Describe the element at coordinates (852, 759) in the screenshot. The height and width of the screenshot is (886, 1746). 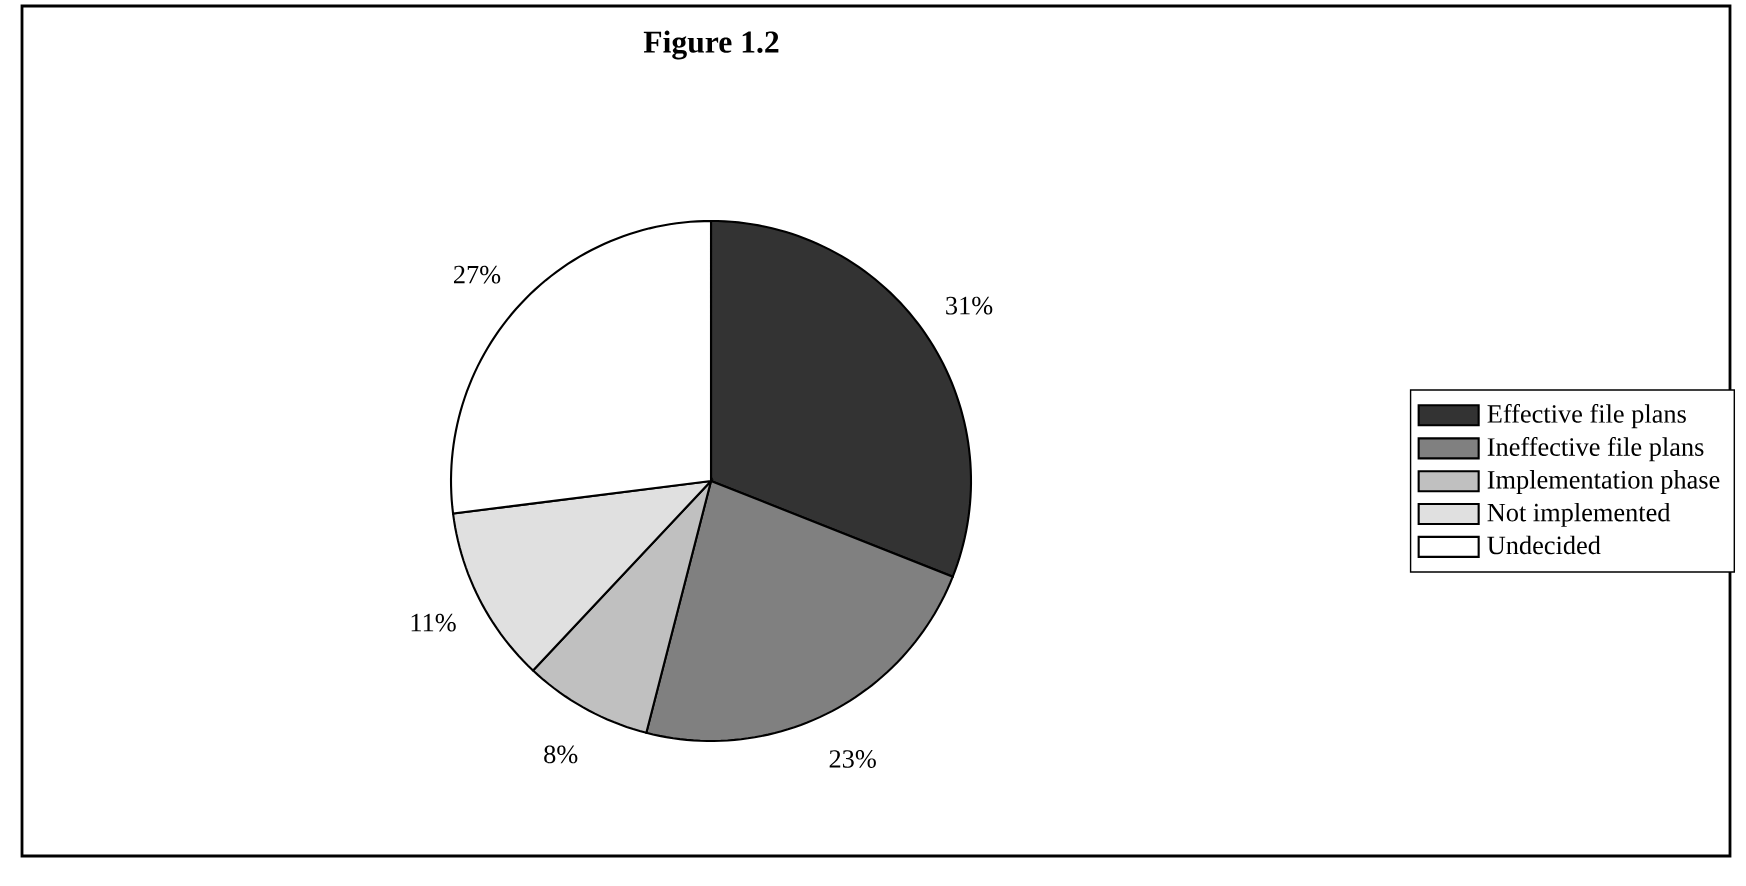
I see `data-label: 23%` at that location.